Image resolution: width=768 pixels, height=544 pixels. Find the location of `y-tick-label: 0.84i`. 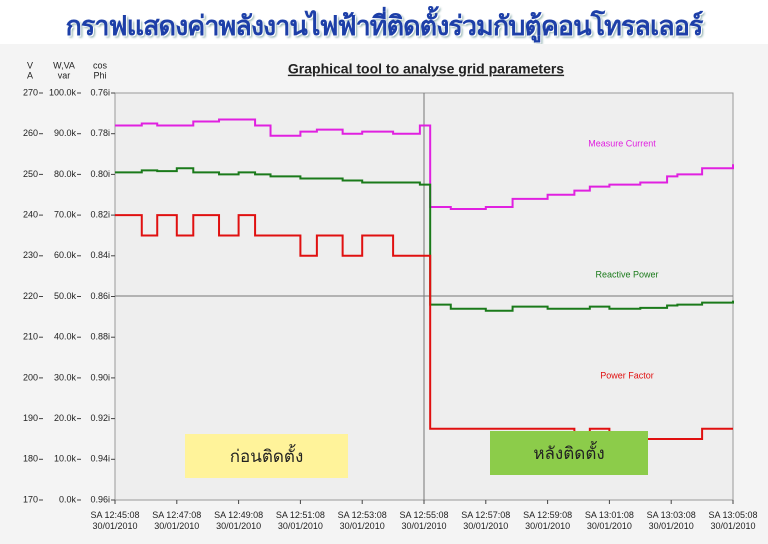

y-tick-label: 0.84i is located at coordinates (100, 255).